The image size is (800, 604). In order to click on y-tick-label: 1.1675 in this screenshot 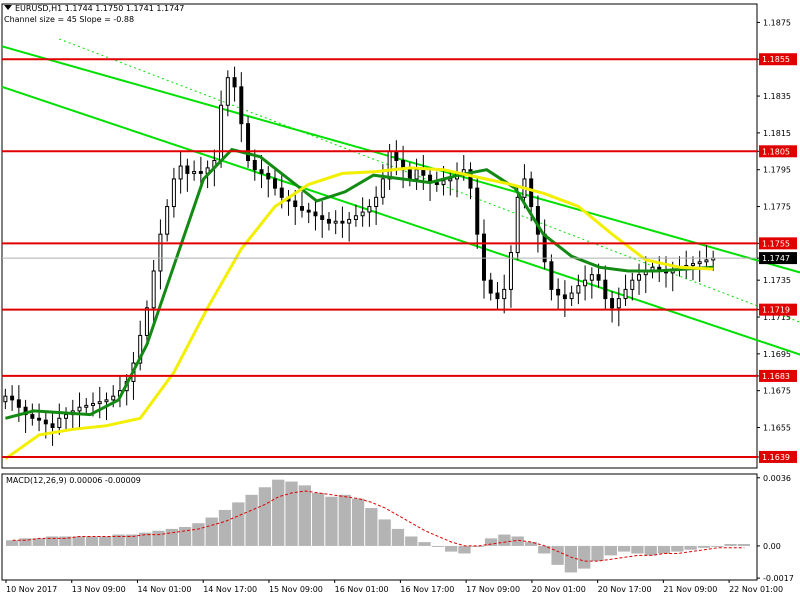, I will do `click(777, 391)`.